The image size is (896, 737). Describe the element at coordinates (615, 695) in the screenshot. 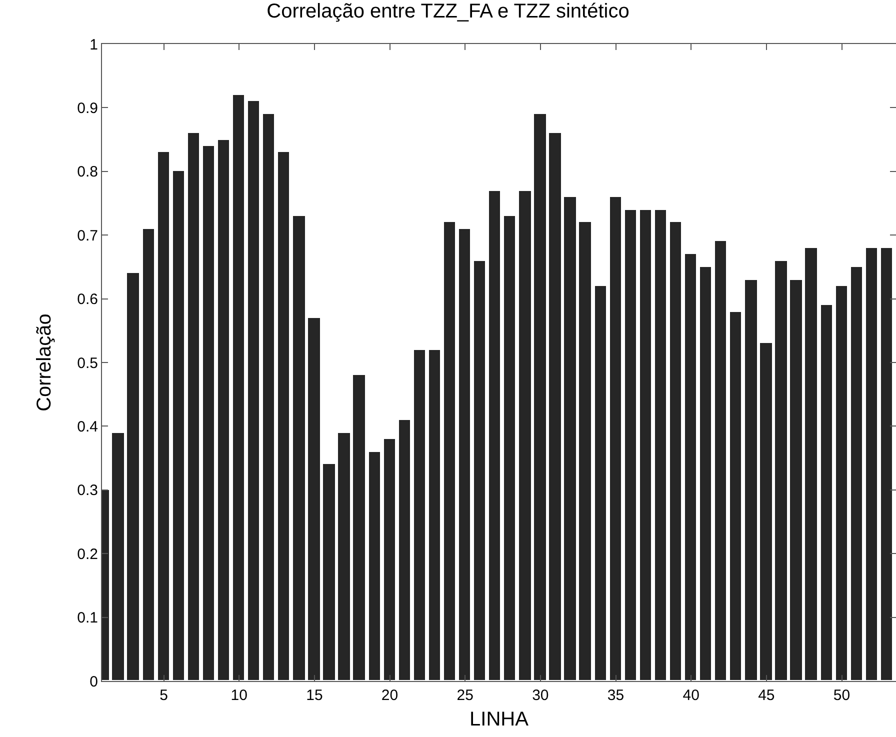

I see `x-tick-label: 35` at that location.